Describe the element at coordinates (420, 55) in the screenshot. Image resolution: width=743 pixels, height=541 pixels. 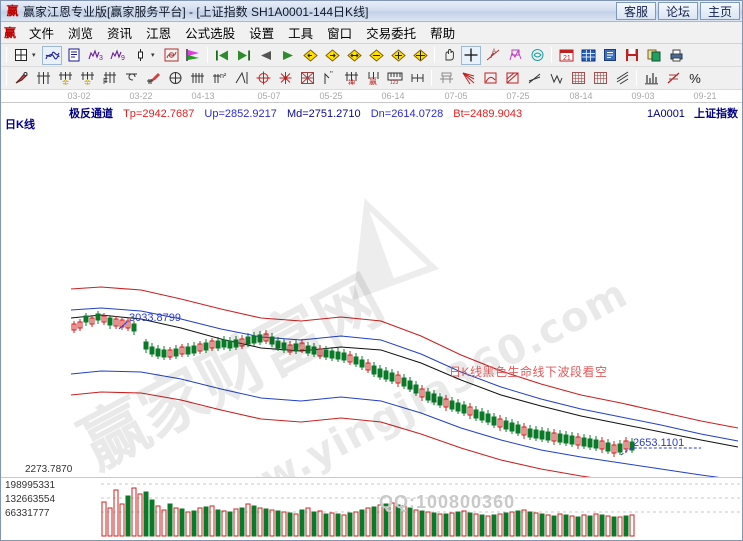
I see `fit-button` at that location.